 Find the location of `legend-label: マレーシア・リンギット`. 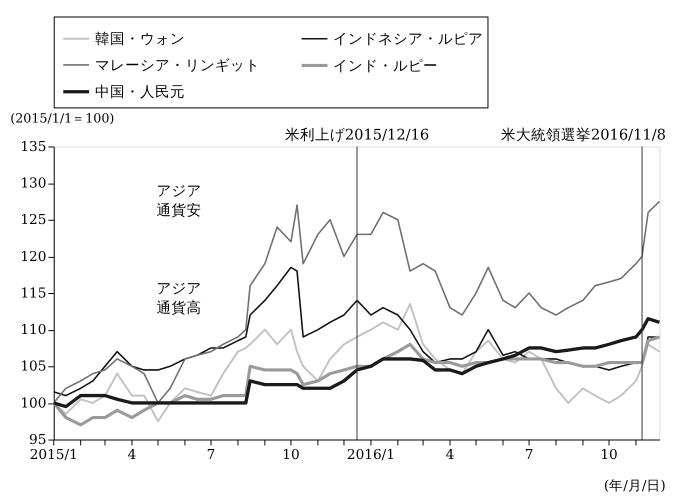

legend-label: マレーシア・リンギット is located at coordinates (177, 65).